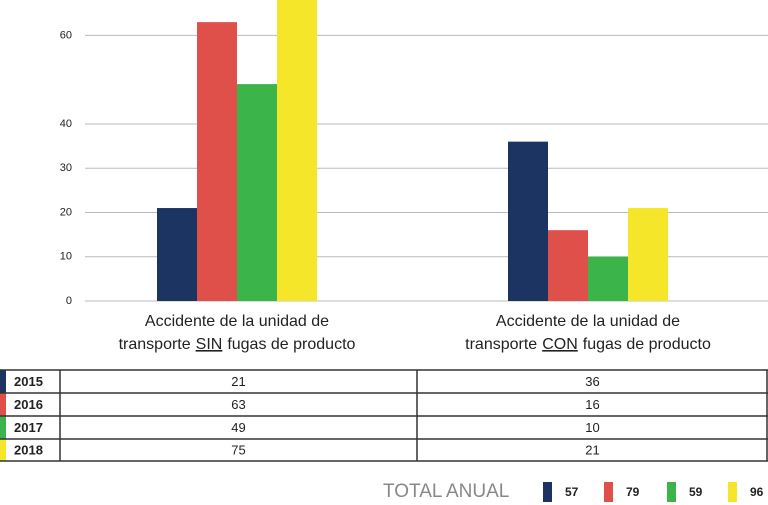 This screenshot has height=505, width=768. I want to click on x-tick-label: transporte CON fugas de producto, so click(588, 344).